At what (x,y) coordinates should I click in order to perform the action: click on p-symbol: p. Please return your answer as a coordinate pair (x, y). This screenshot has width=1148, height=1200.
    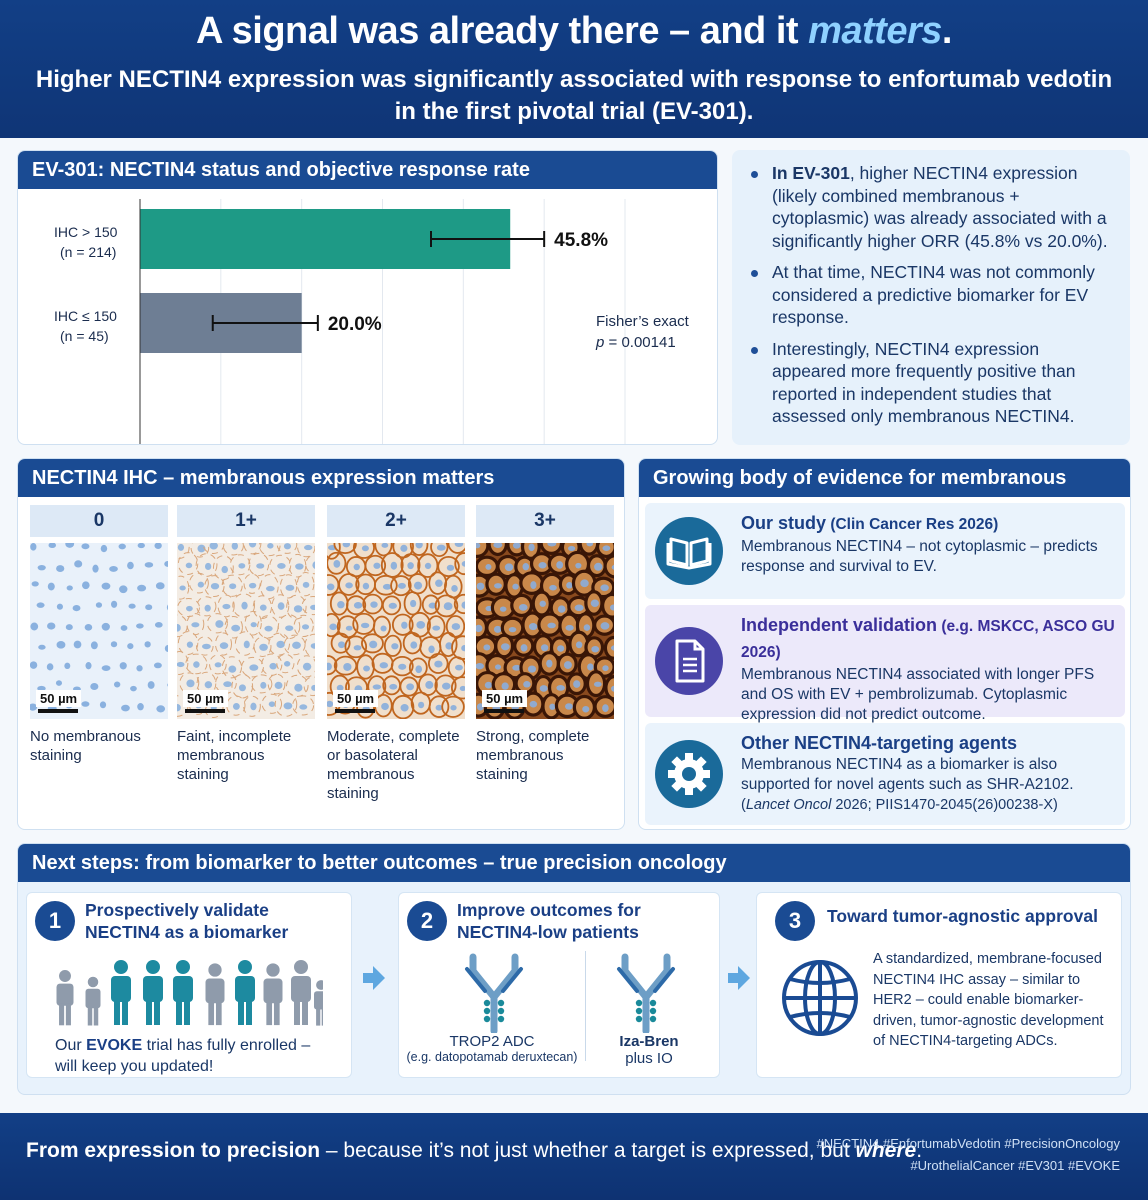
    Looking at the image, I should click on (599, 342).